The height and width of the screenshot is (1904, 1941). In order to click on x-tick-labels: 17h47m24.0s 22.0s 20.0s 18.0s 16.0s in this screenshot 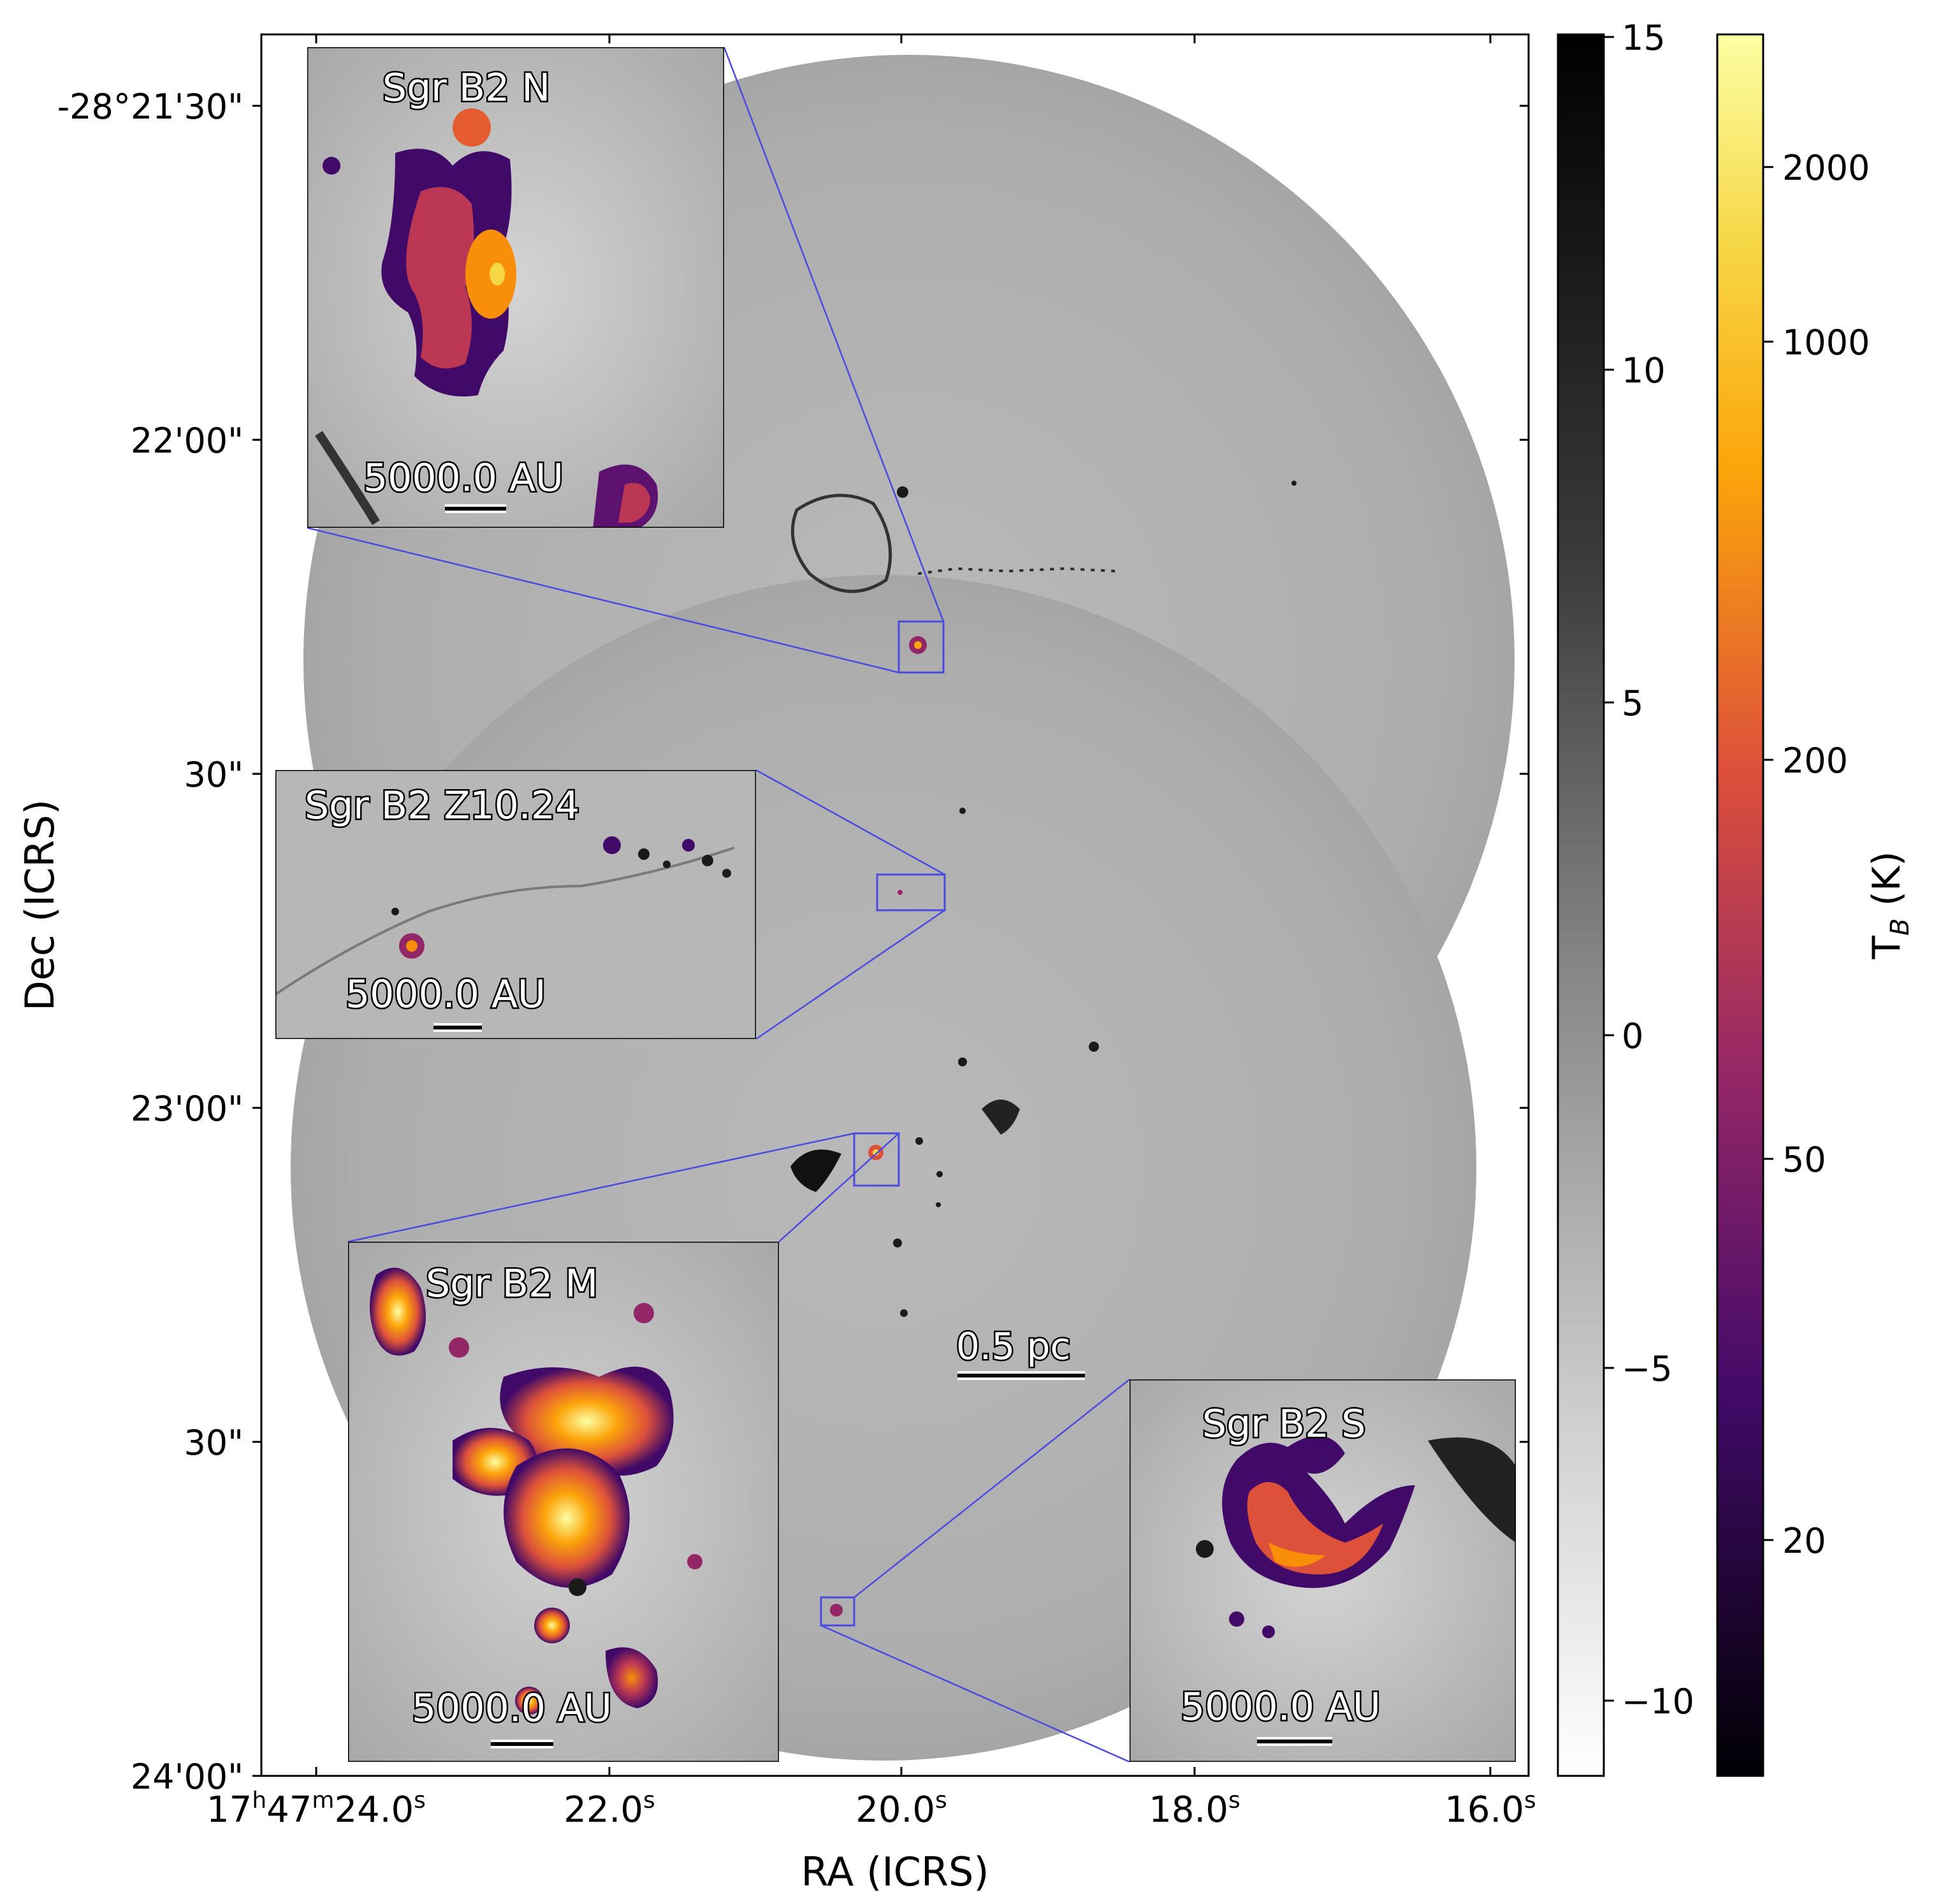, I will do `click(871, 1809)`.